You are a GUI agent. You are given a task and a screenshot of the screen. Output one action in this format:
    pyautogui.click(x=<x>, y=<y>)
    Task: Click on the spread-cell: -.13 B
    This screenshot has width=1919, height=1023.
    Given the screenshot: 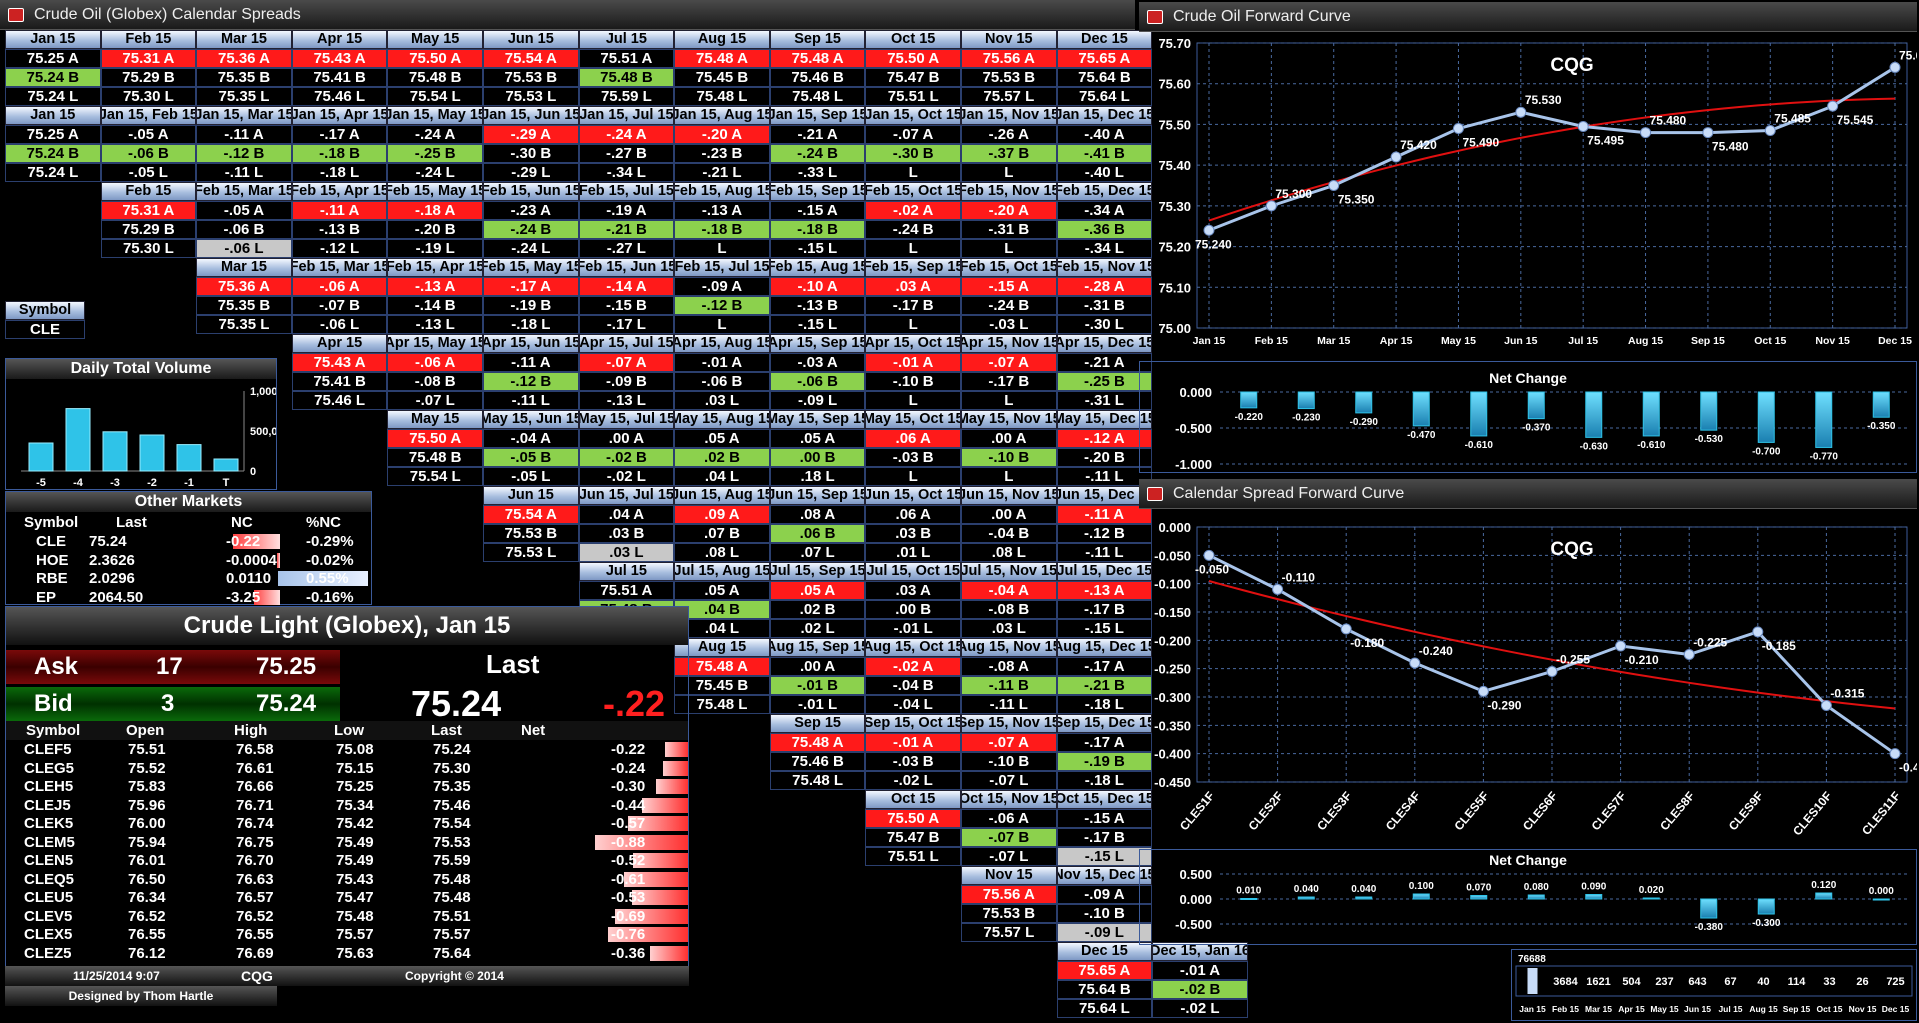 What is the action you would take?
    pyautogui.click(x=817, y=305)
    